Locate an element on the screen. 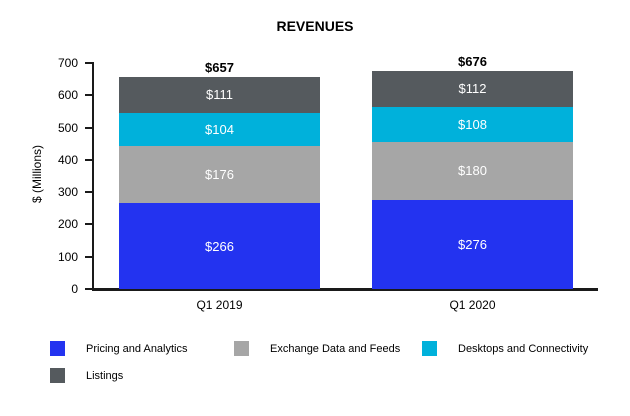 This screenshot has width=630, height=416. legend-label: Desktops and Connectivity is located at coordinates (523, 348).